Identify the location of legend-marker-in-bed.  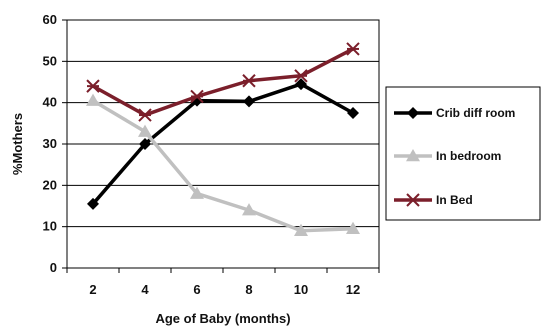
(413, 200).